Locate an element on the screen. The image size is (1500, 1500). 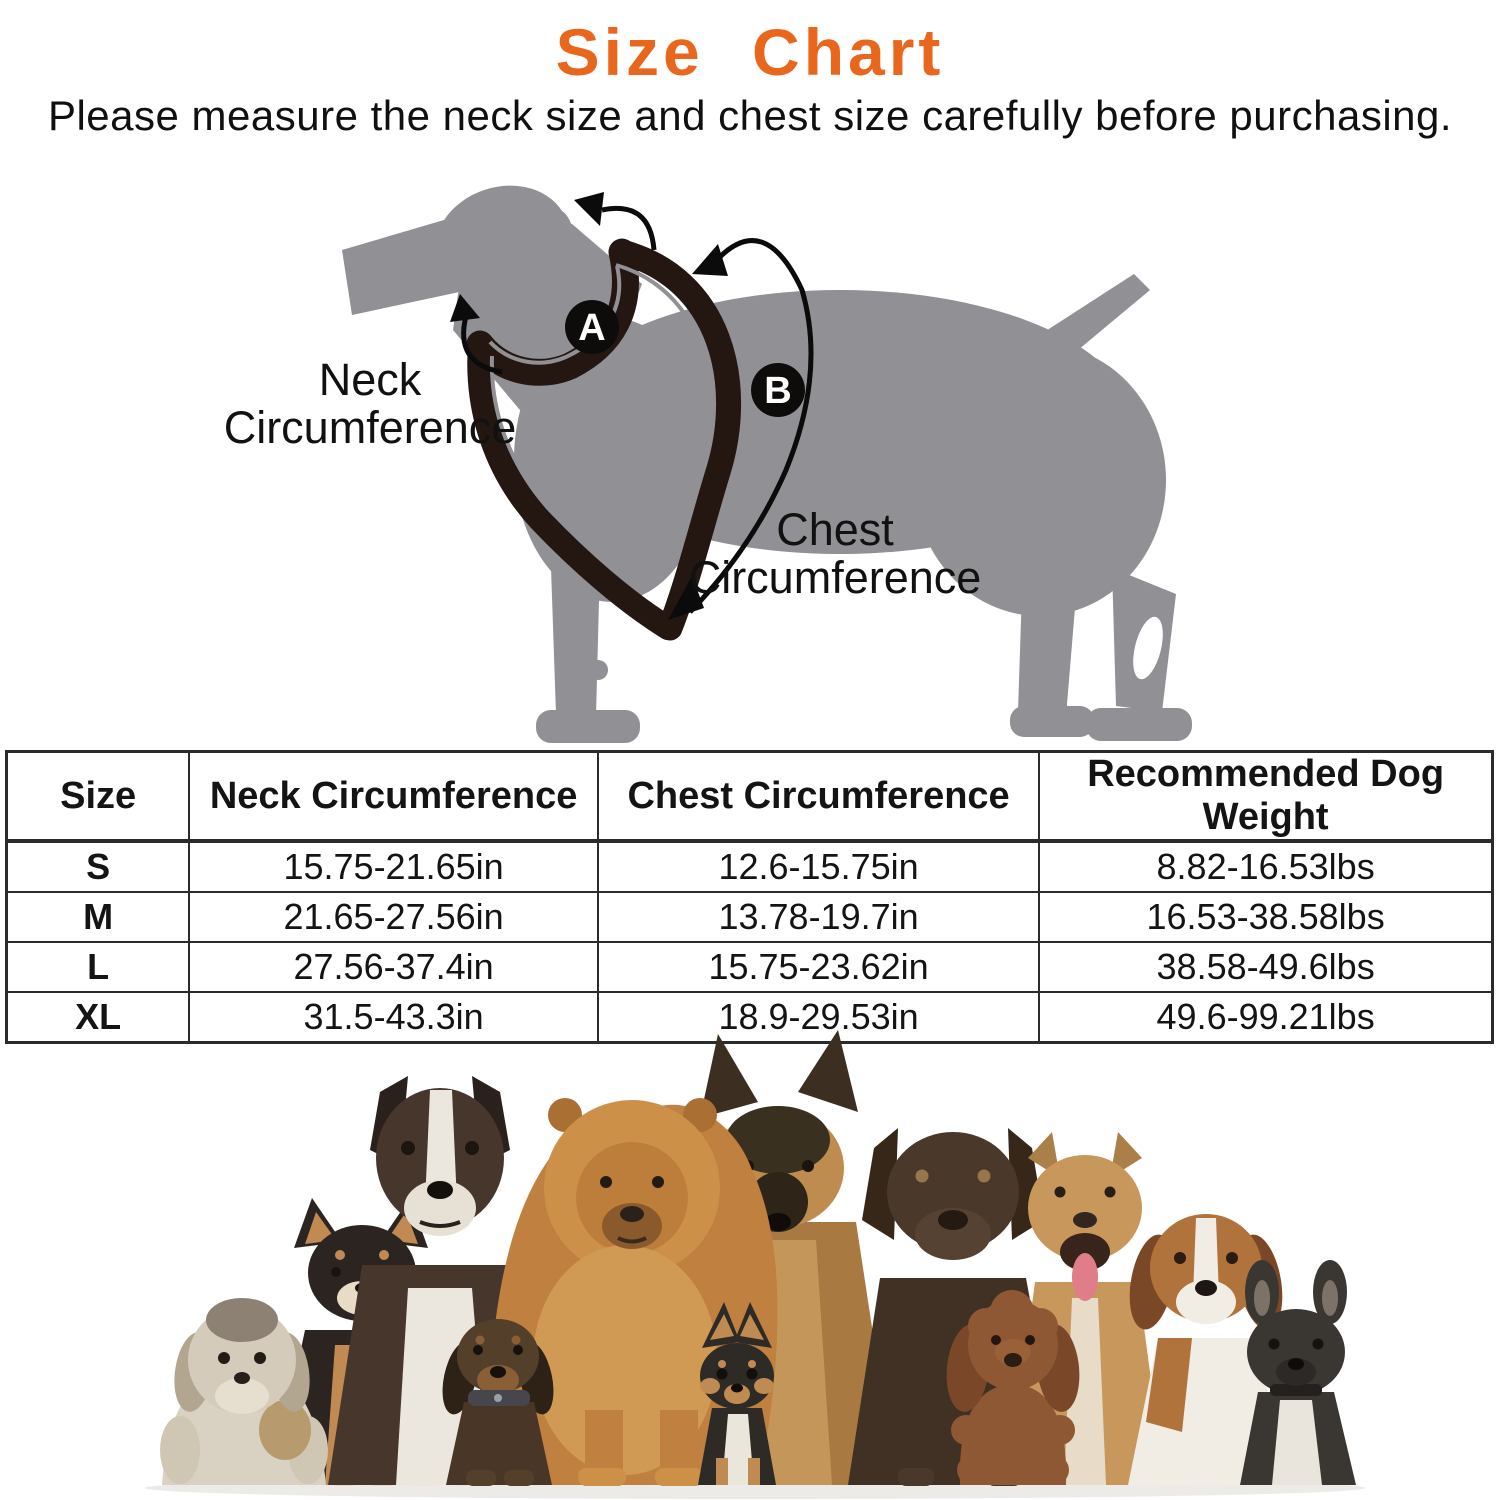
neck-label-line1: Neck is located at coordinates (370, 379).